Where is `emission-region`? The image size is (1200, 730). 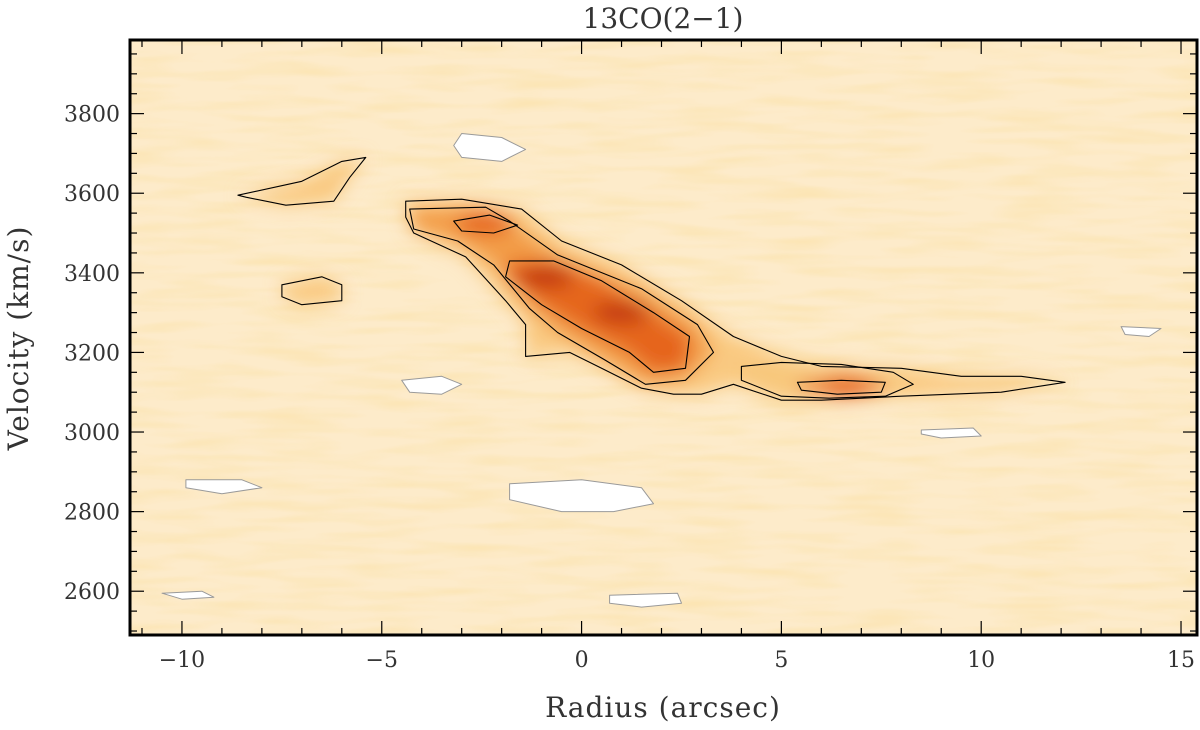 emission-region is located at coordinates (311, 290).